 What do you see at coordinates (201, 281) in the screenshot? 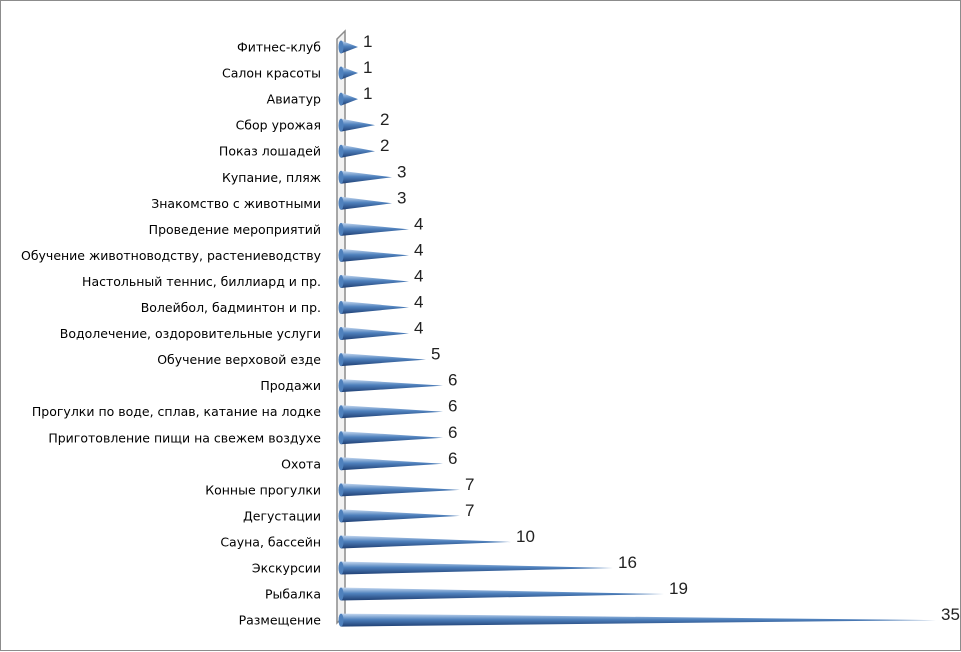
I see `category-label: Настольный теннис, биллиард и пр.` at bounding box center [201, 281].